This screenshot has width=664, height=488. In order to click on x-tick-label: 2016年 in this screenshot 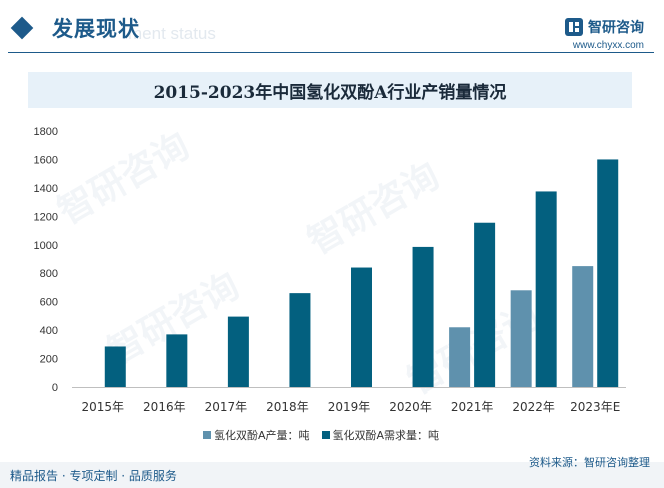, I will do `click(164, 407)`.